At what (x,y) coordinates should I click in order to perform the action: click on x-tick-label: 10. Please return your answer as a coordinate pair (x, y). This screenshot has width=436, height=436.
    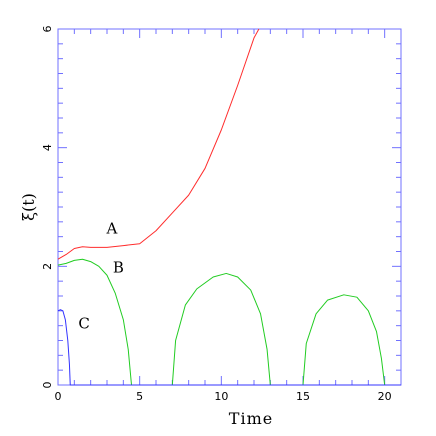
    Looking at the image, I should click on (221, 396).